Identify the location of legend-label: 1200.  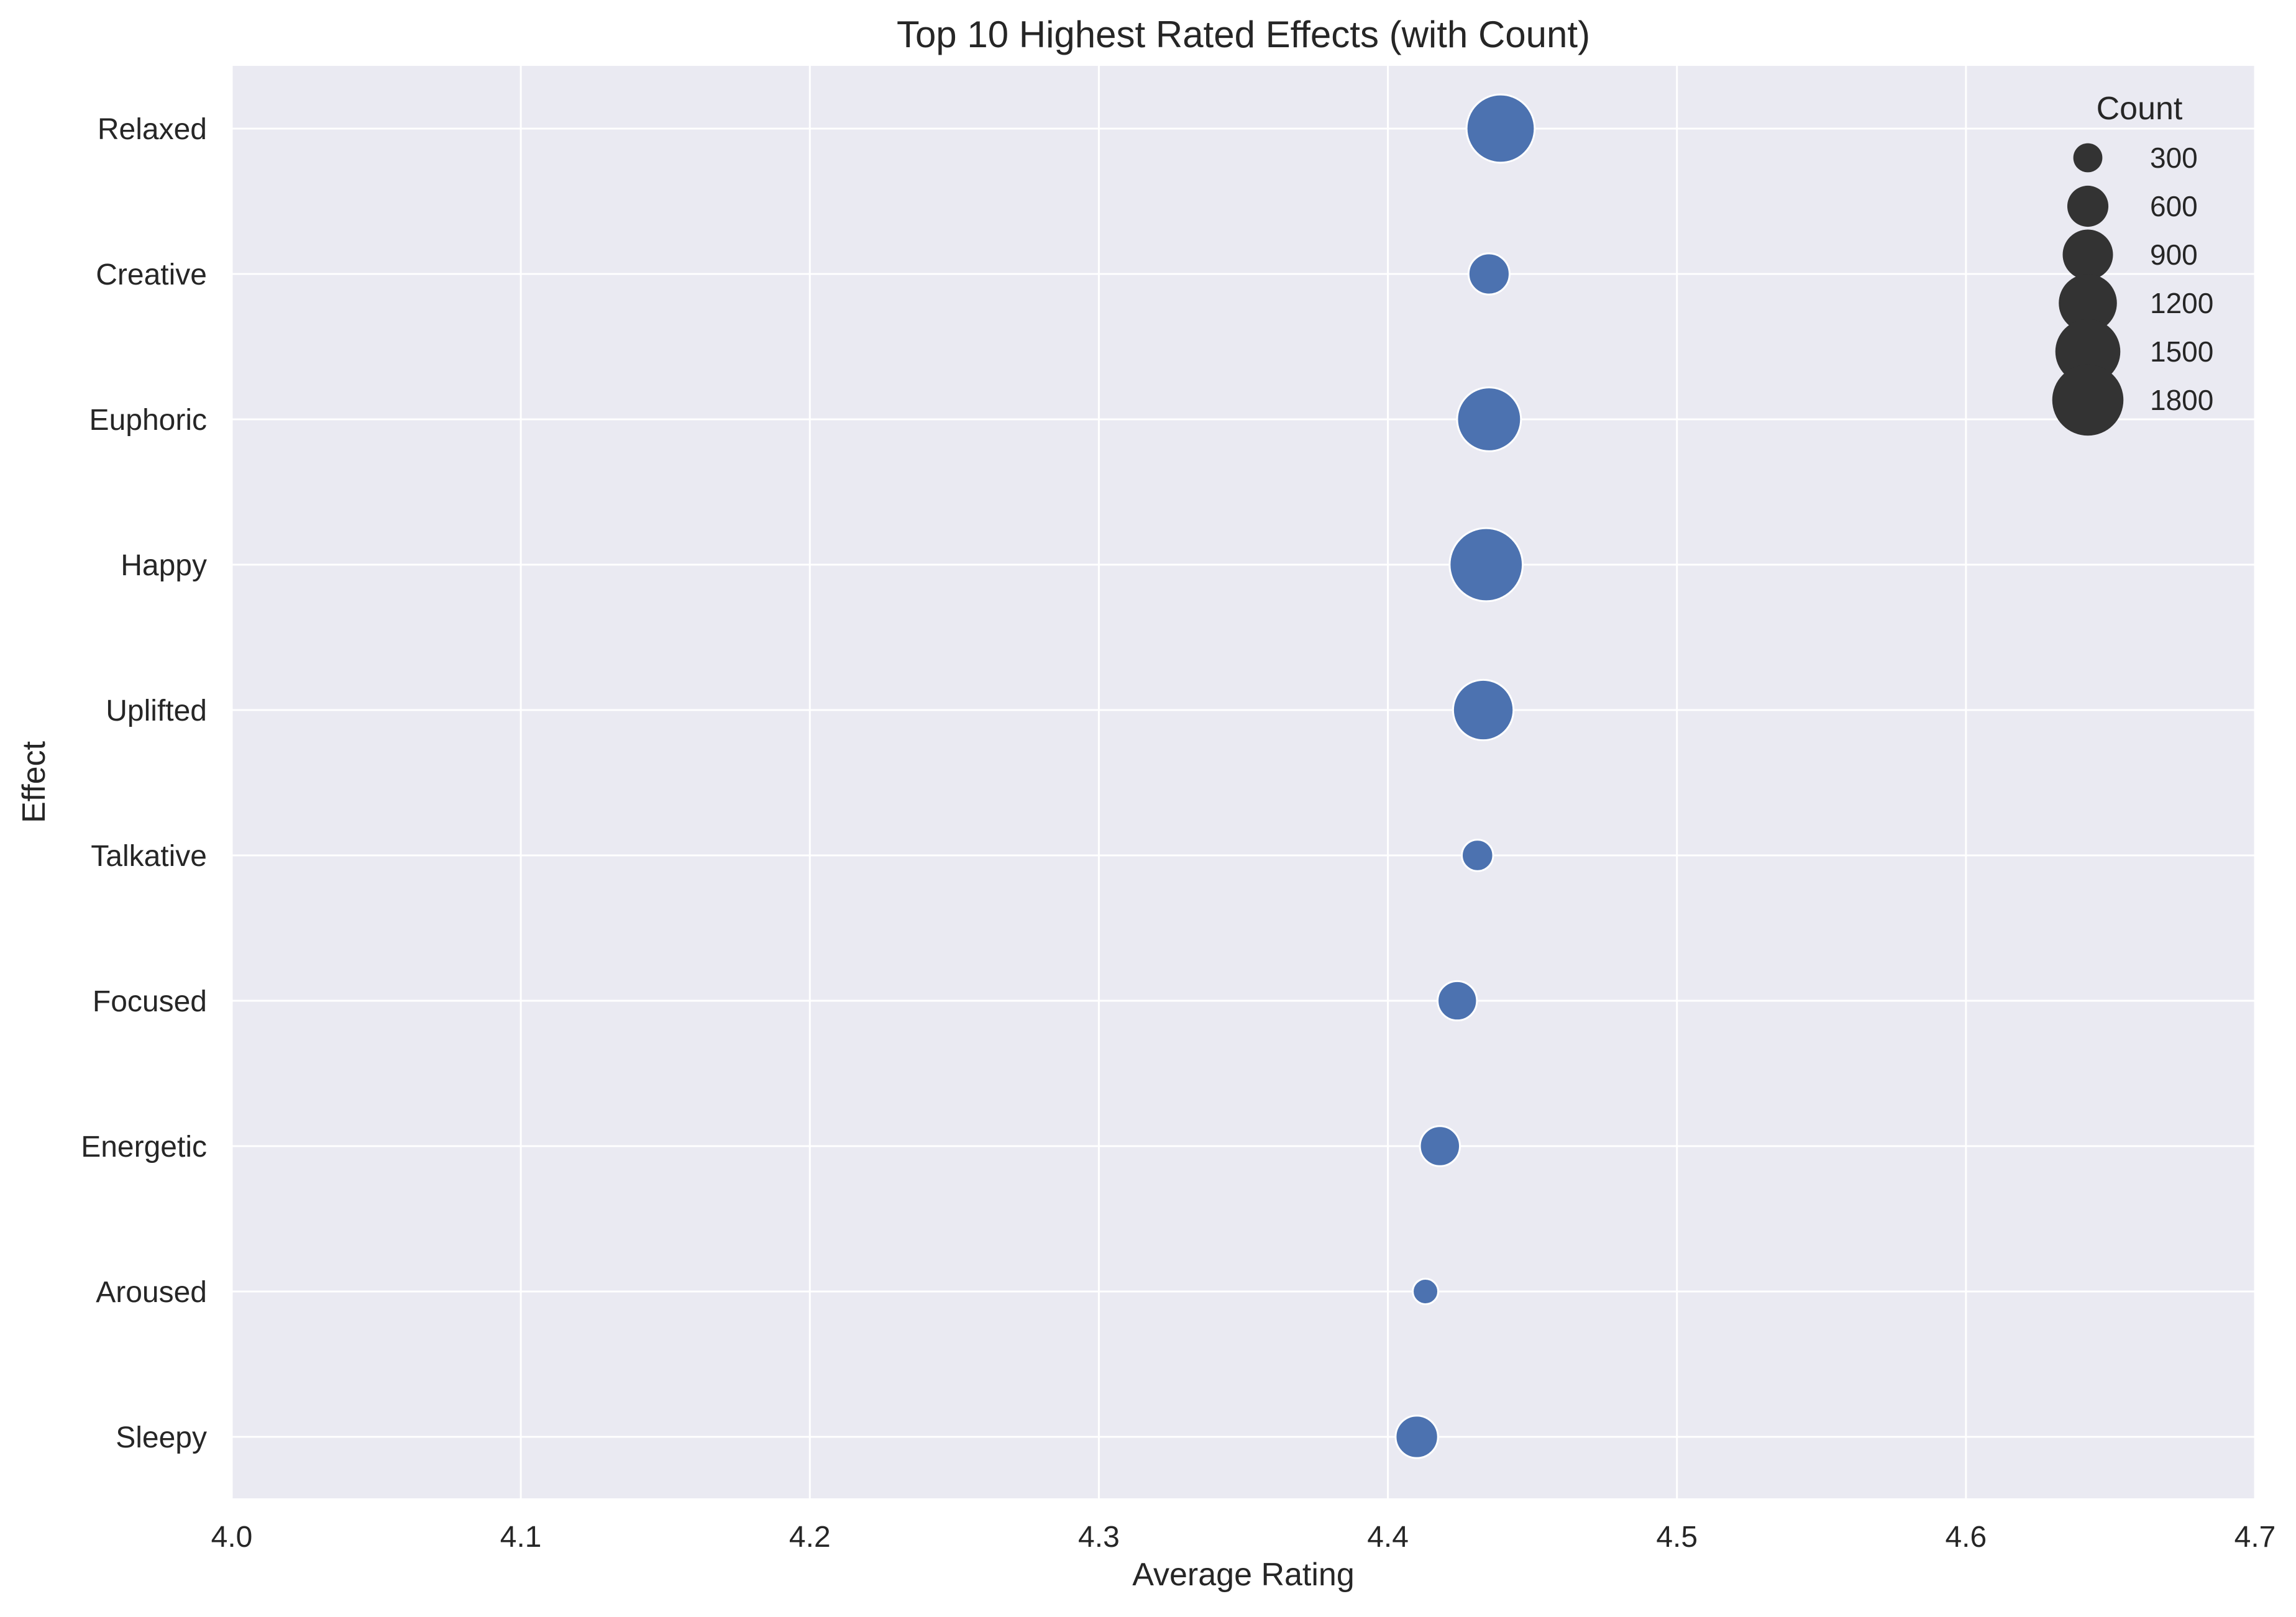
(2181, 303).